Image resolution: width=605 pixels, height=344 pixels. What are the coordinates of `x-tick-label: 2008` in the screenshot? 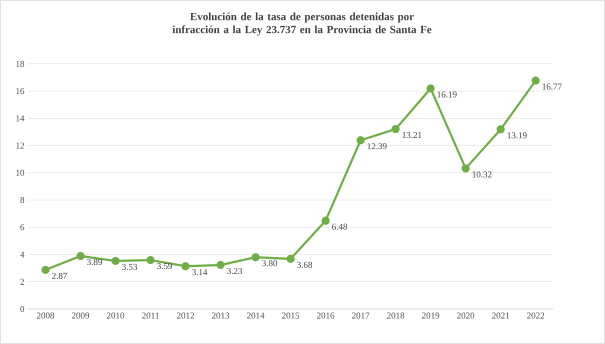 It's located at (45, 315).